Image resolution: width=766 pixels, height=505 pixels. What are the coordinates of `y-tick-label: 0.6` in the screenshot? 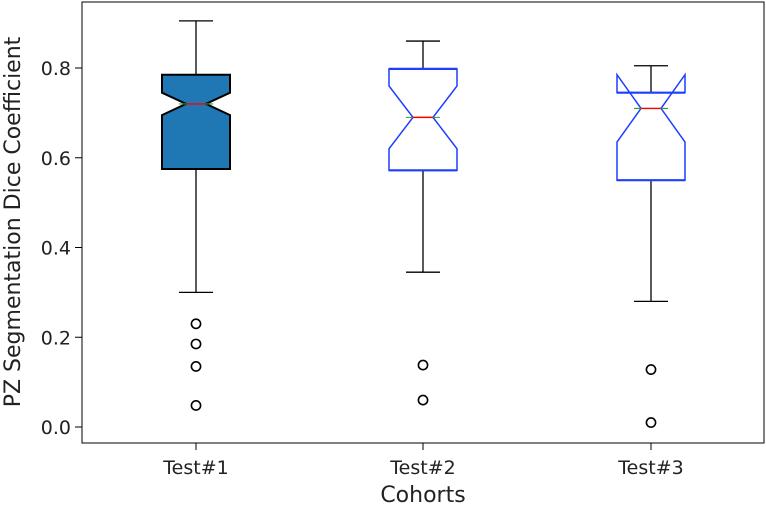 It's located at (56, 159).